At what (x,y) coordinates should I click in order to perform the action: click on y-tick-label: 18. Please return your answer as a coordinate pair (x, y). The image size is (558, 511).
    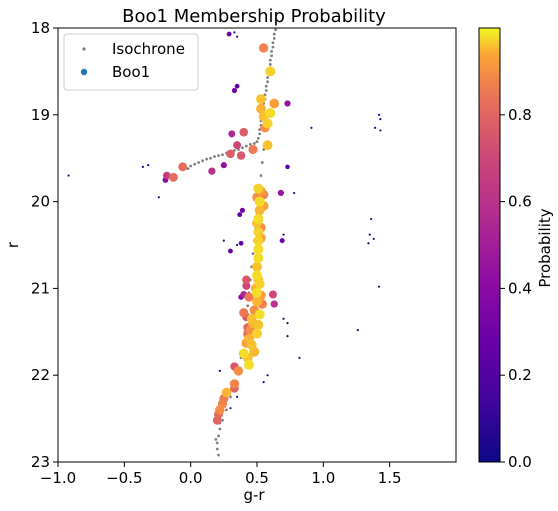
    Looking at the image, I should click on (40, 28).